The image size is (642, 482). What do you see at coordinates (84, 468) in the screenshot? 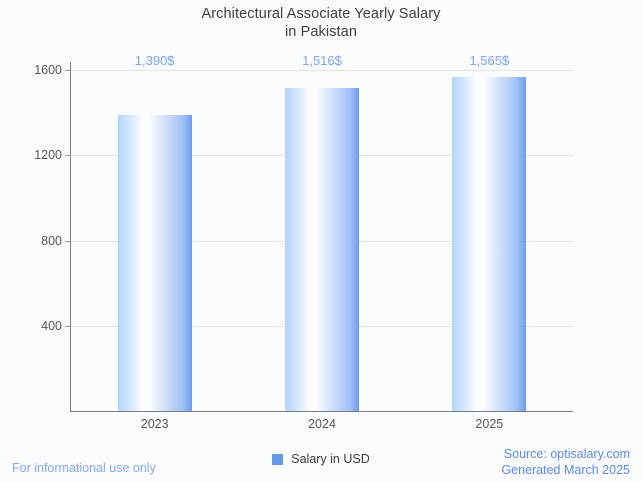
I see `disclaimer-text: For informational use only` at bounding box center [84, 468].